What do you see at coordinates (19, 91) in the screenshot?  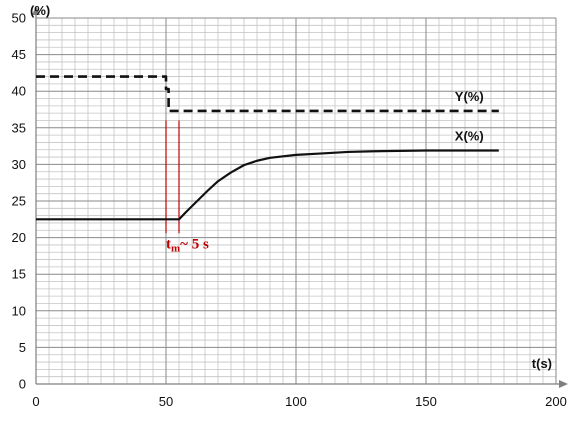 I see `y-tick-label: 40` at bounding box center [19, 91].